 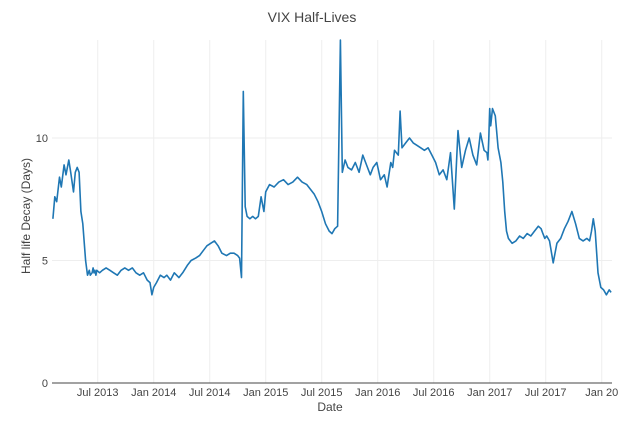 What do you see at coordinates (601, 393) in the screenshot?
I see `x-tick-label: Jan 20` at bounding box center [601, 393].